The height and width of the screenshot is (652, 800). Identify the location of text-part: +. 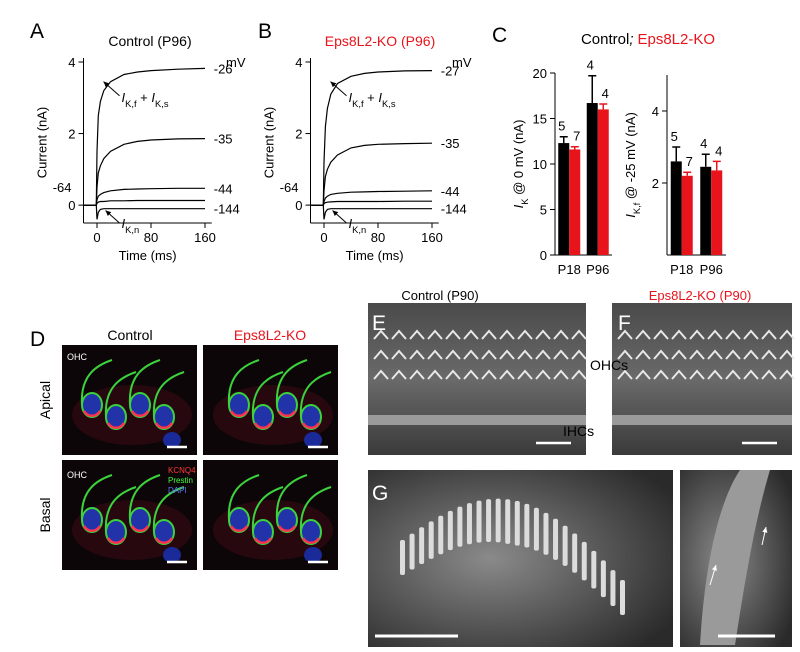
(144, 97).